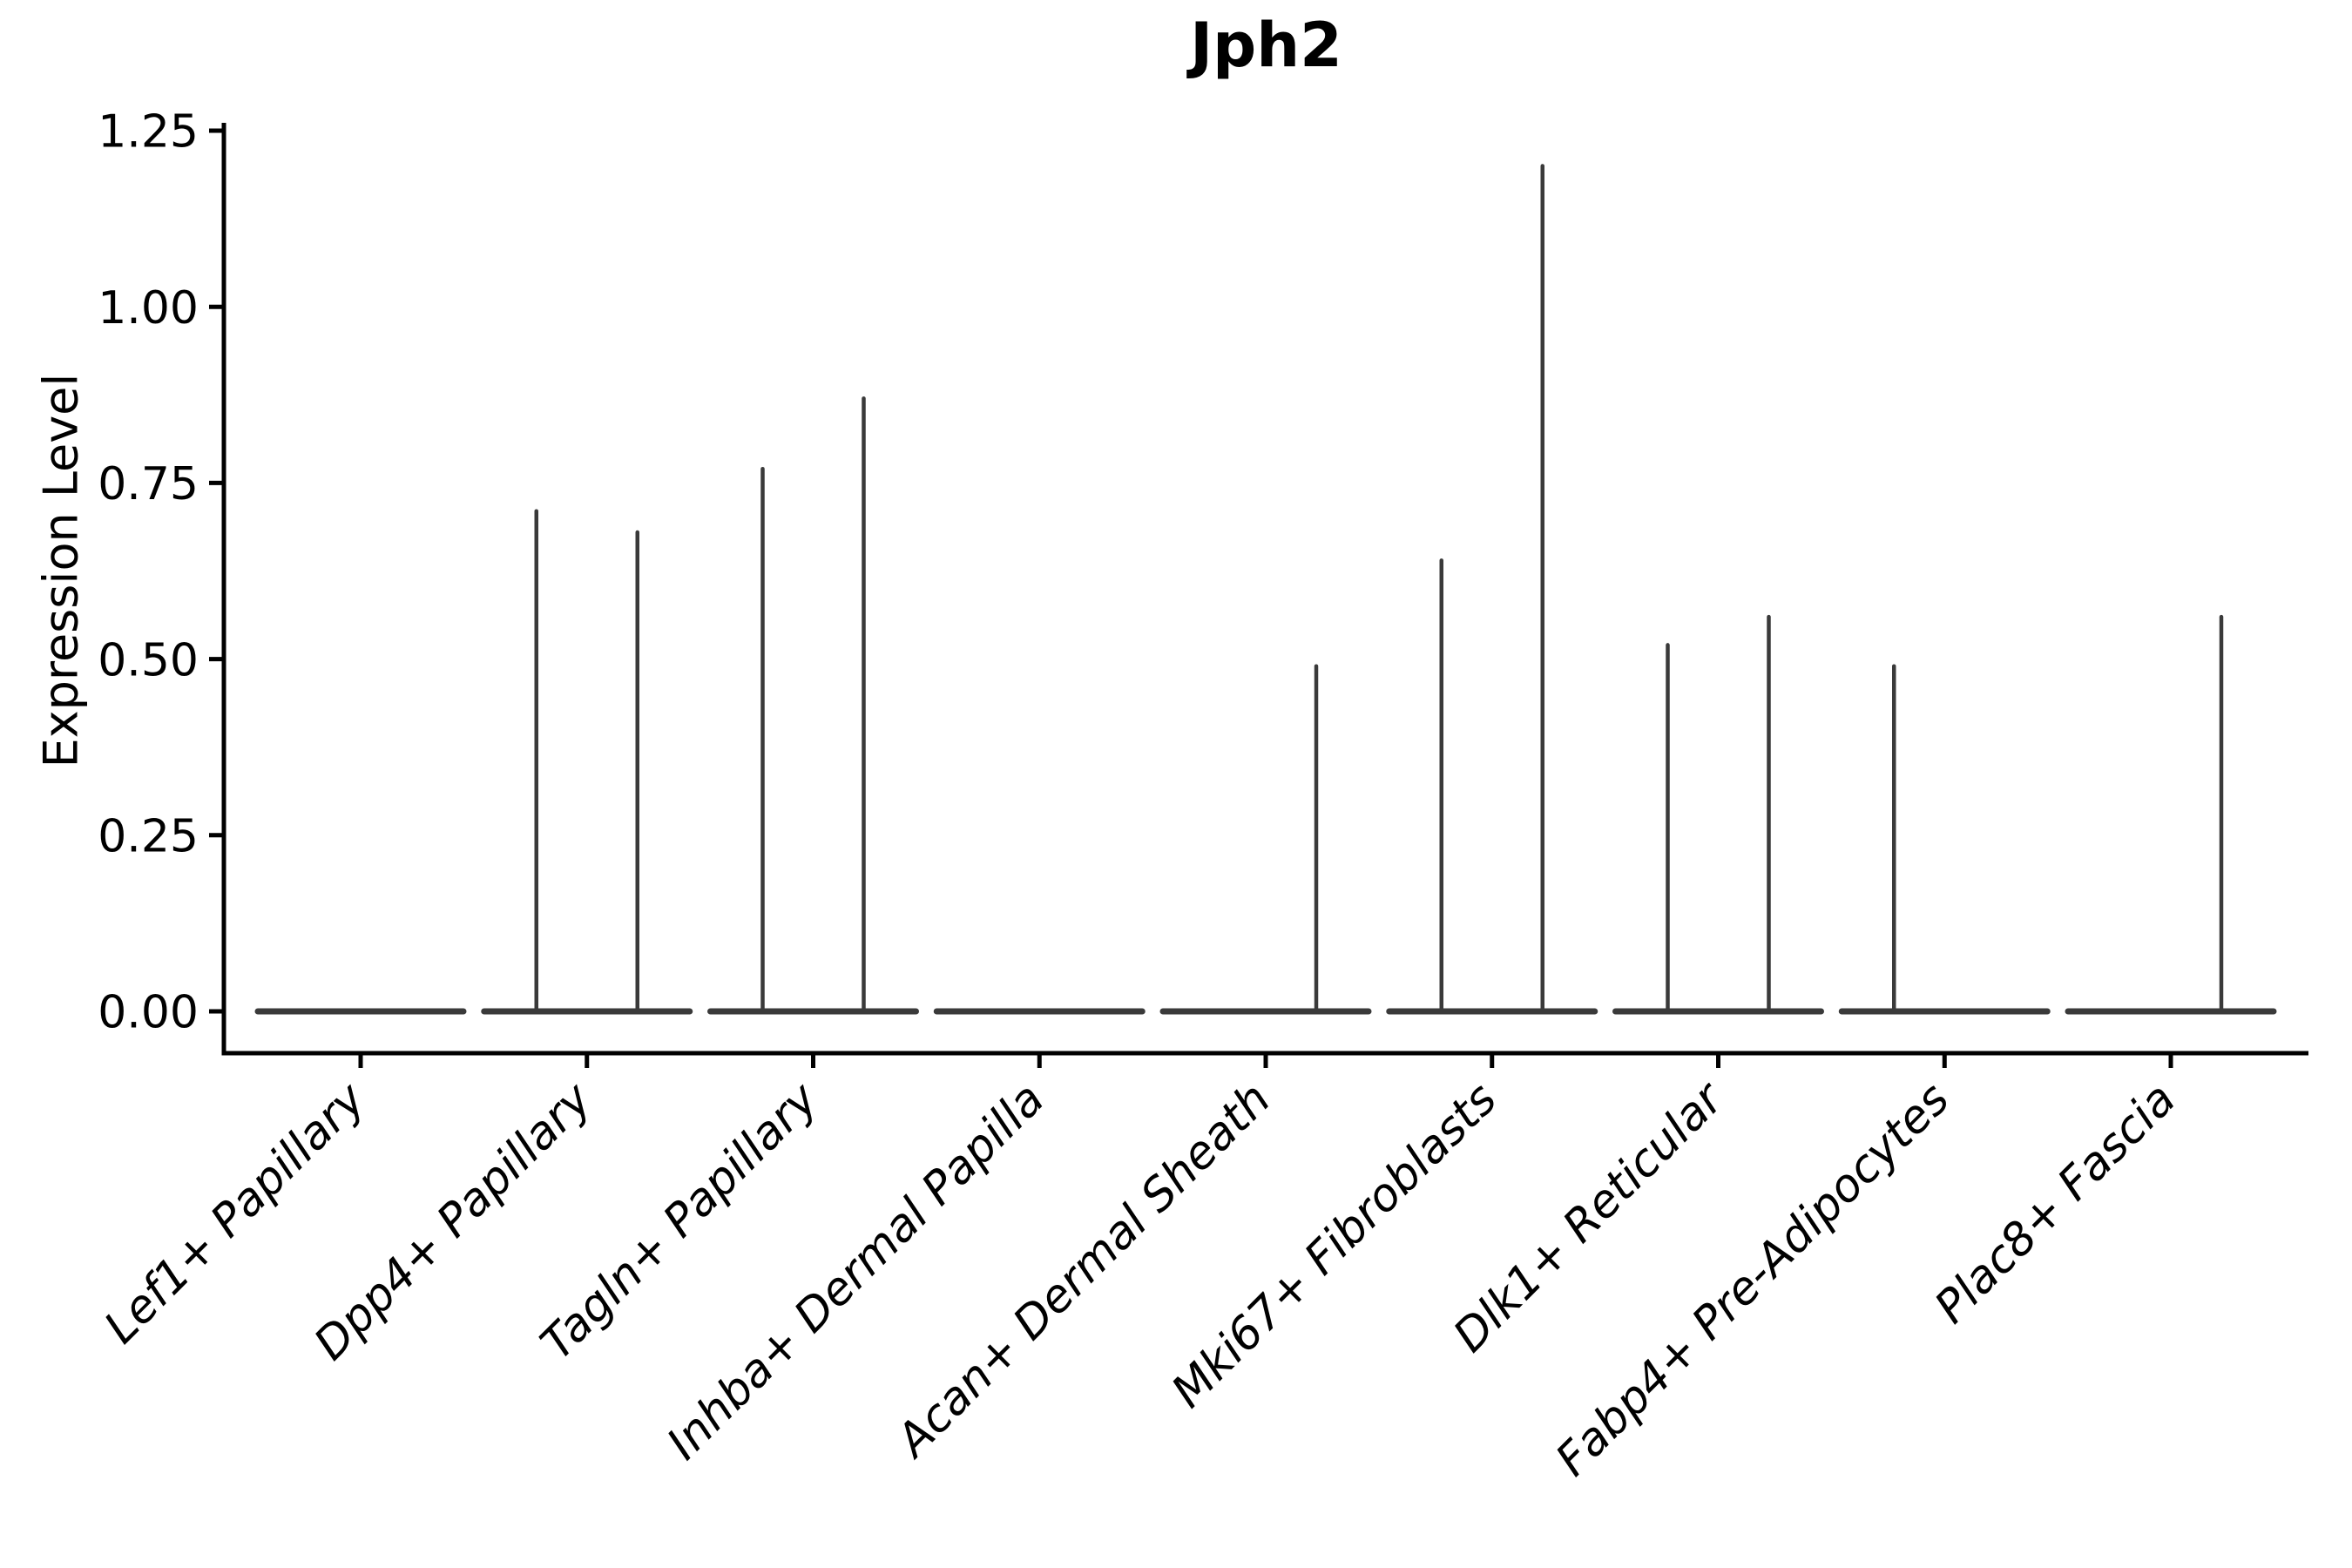 This screenshot has width=2352, height=1568. I want to click on x-tick-label: Plac8+ Fascia, so click(2055, 1203).